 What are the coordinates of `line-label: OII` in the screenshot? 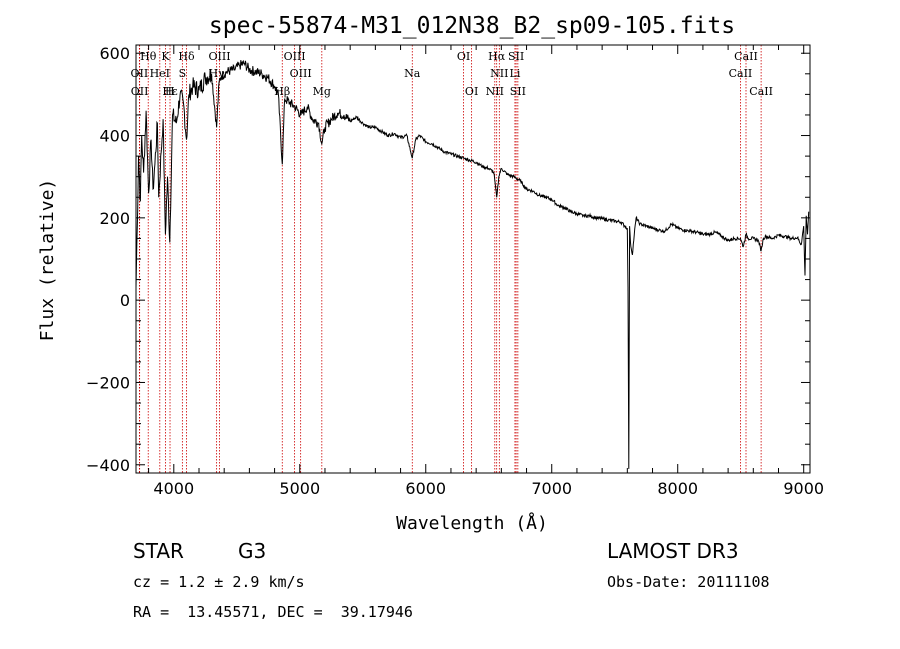 It's located at (140, 91).